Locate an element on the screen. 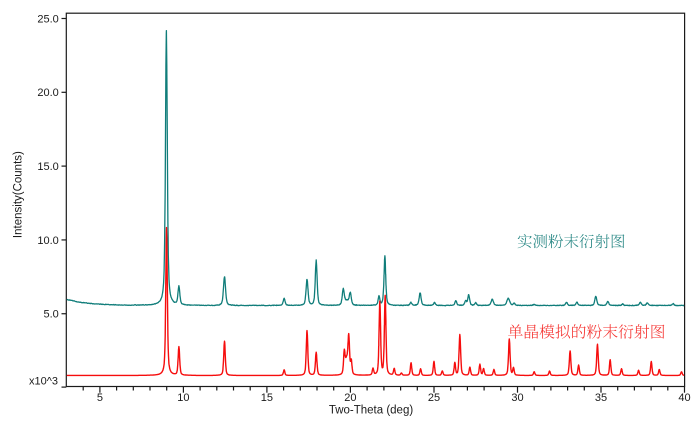 This screenshot has height=431, width=700. svg-text: 35 is located at coordinates (601, 398).